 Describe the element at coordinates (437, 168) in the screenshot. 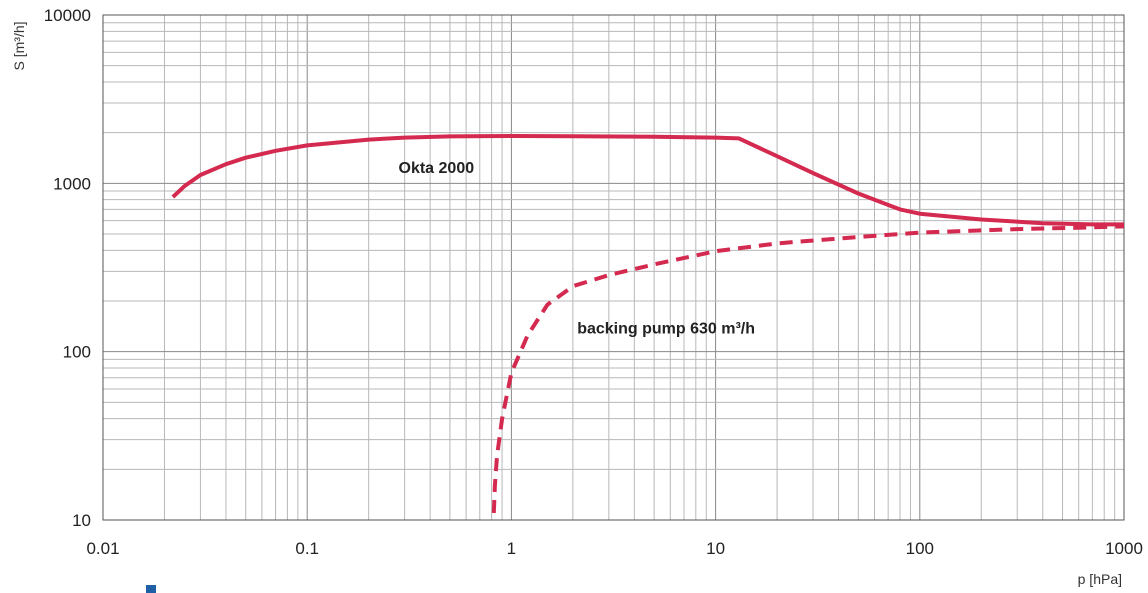

I see `okta-2000-label: Okta 2000` at that location.